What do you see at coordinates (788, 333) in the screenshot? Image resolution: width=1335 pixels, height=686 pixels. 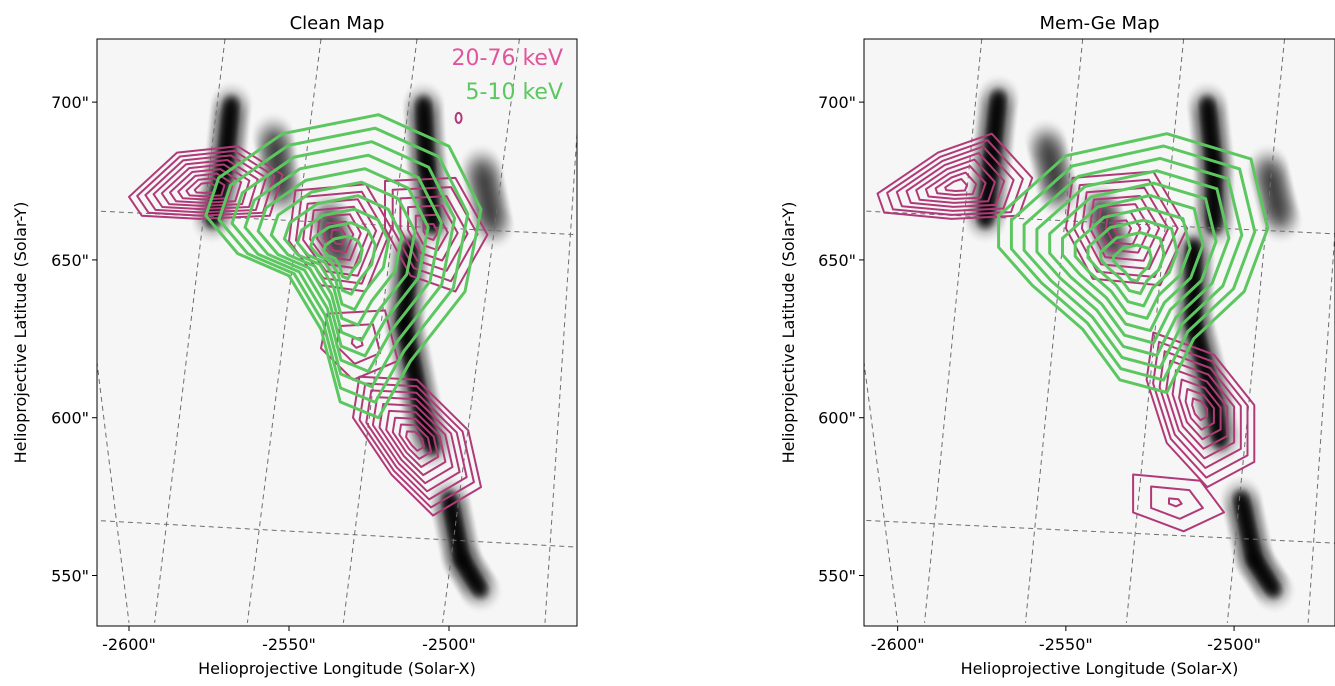 I see `mem-ge-map-y-axis-label: Helioprojective Latitude (Solar-Y)` at bounding box center [788, 333].